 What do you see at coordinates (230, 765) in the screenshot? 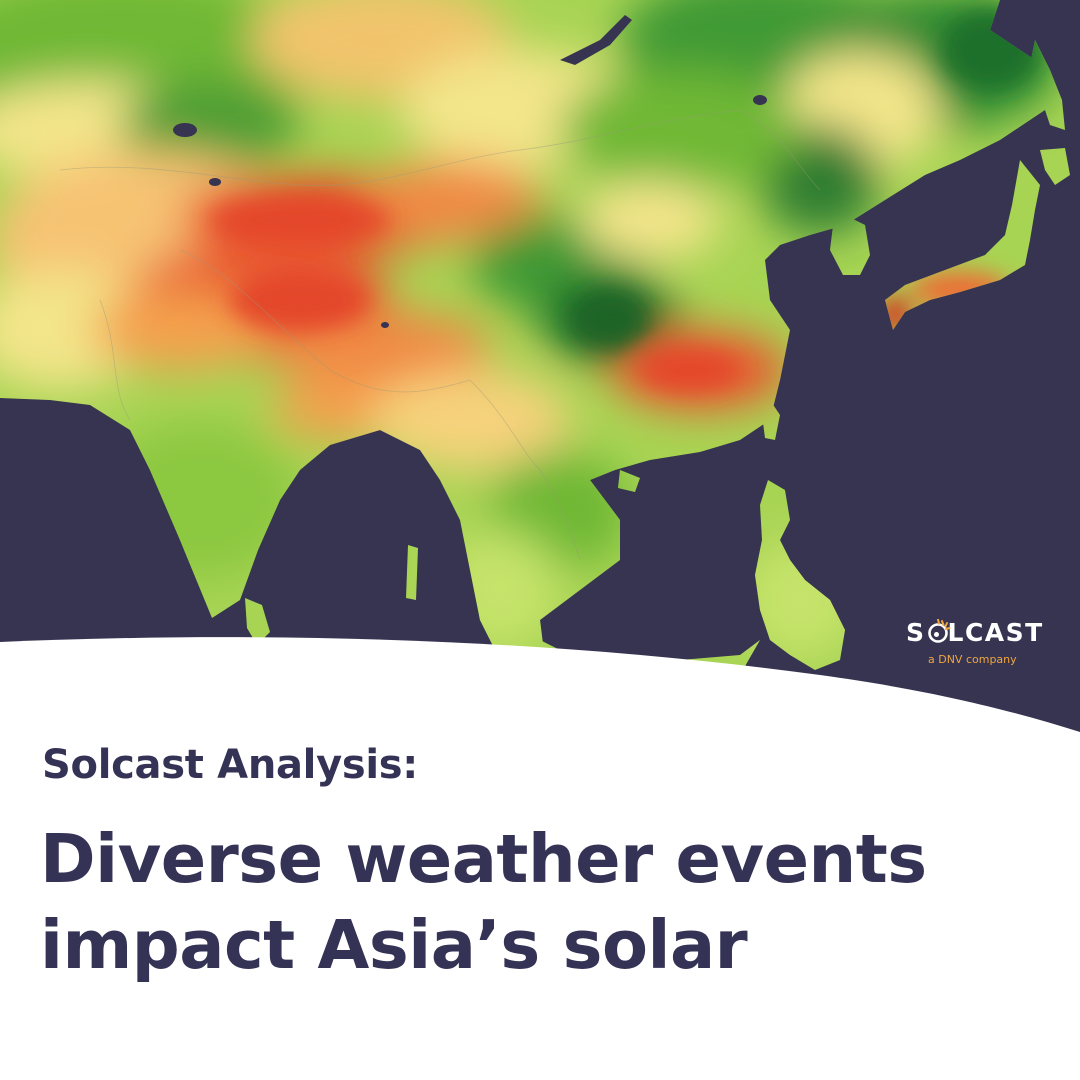
I see `kicker-heading: Solcast Analysis:` at bounding box center [230, 765].